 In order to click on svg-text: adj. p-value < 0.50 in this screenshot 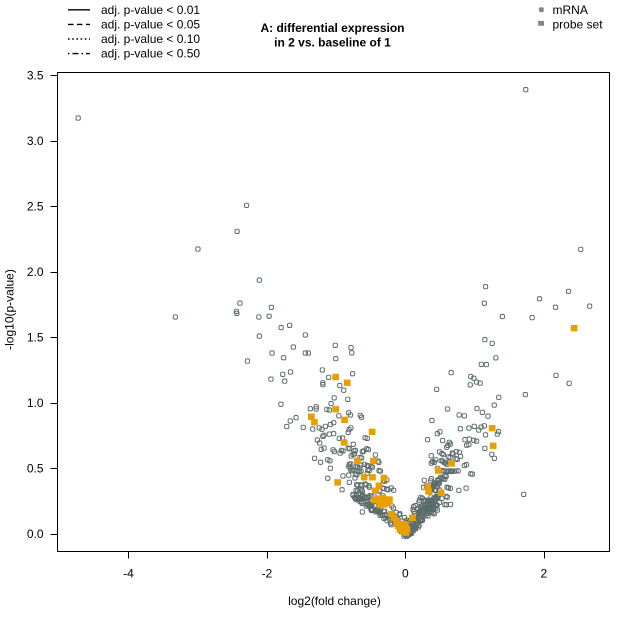, I will do `click(150, 54)`.